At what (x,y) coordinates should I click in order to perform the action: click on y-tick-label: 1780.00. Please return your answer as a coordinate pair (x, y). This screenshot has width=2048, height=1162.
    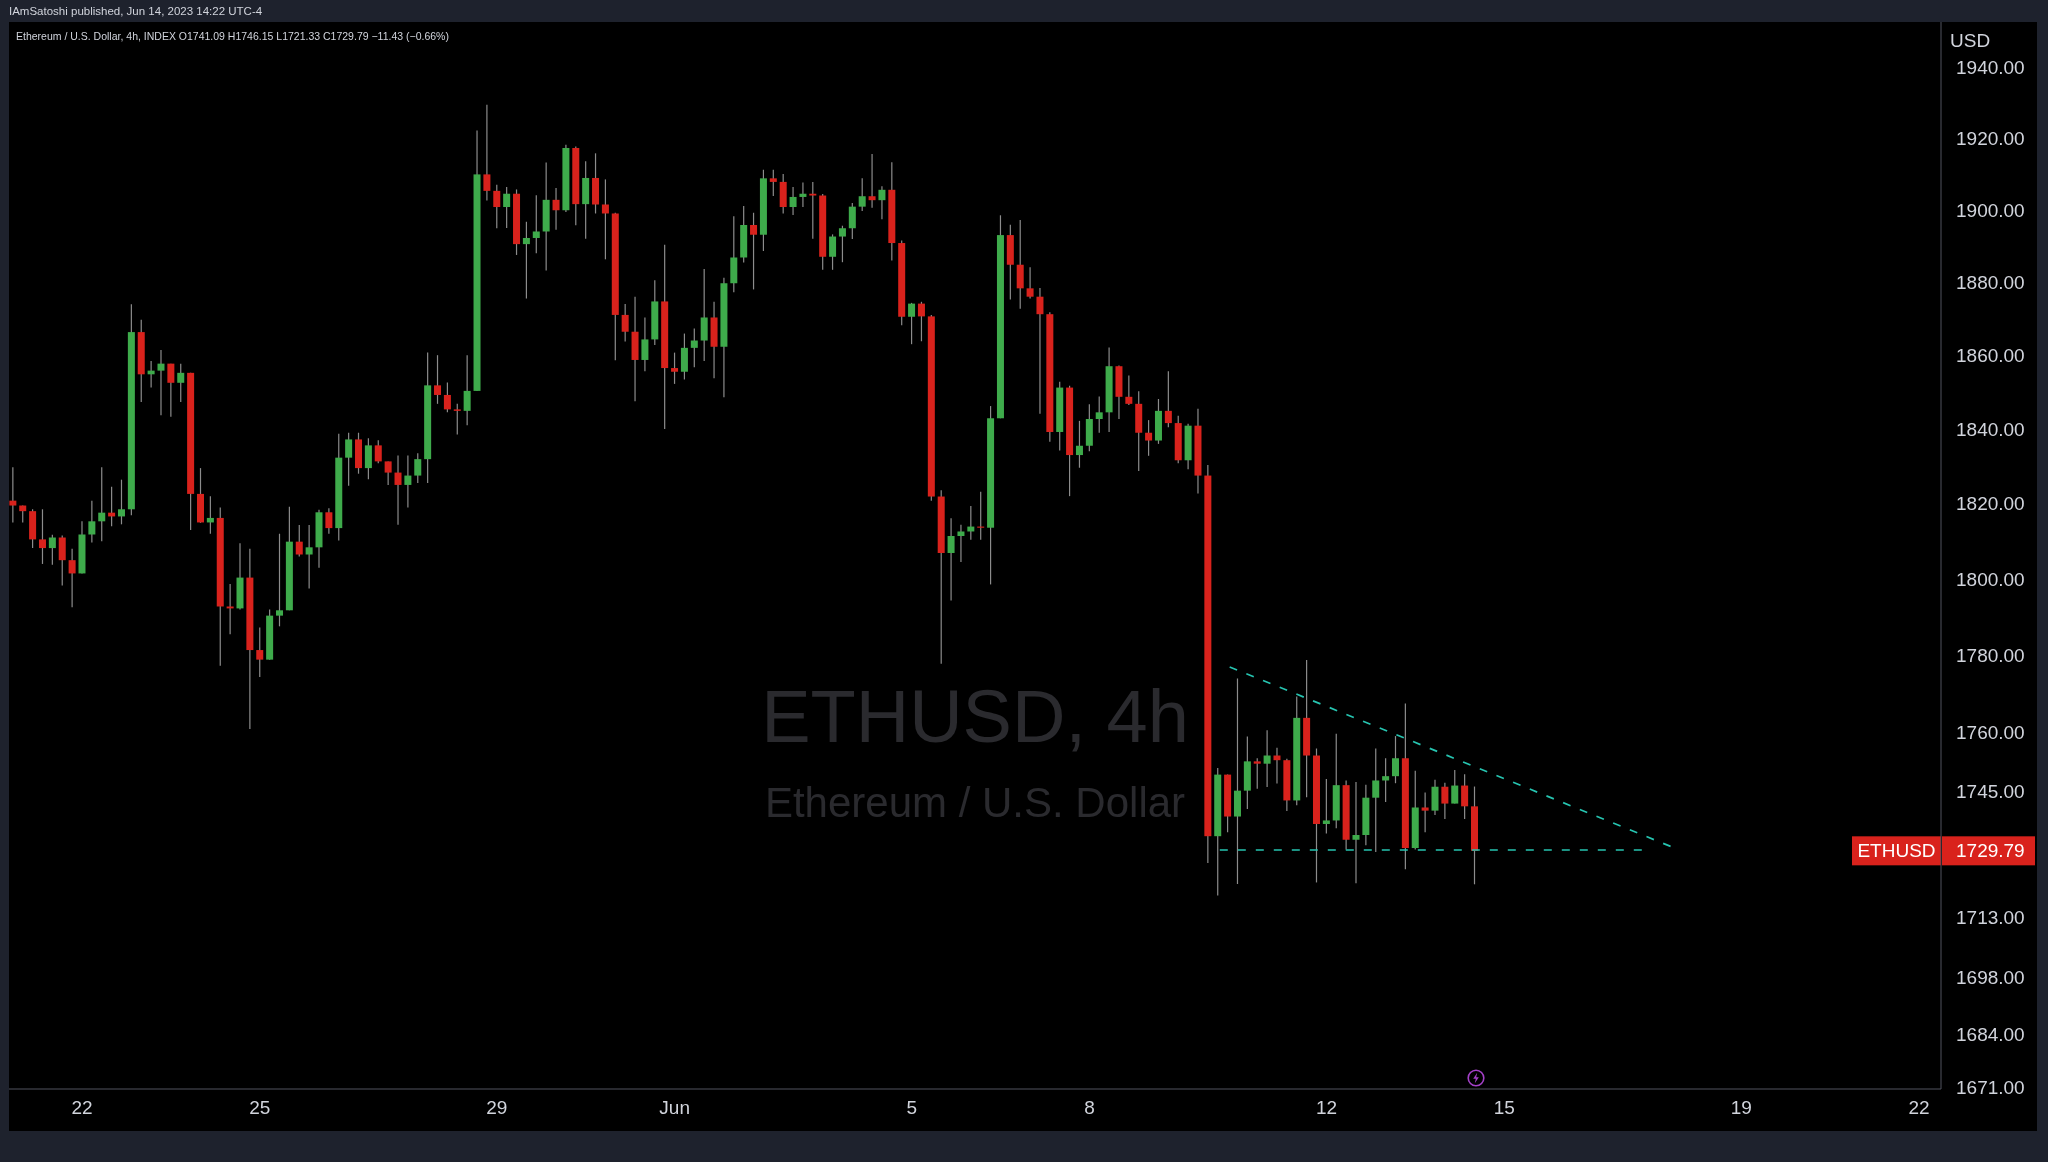
    Looking at the image, I should click on (1990, 656).